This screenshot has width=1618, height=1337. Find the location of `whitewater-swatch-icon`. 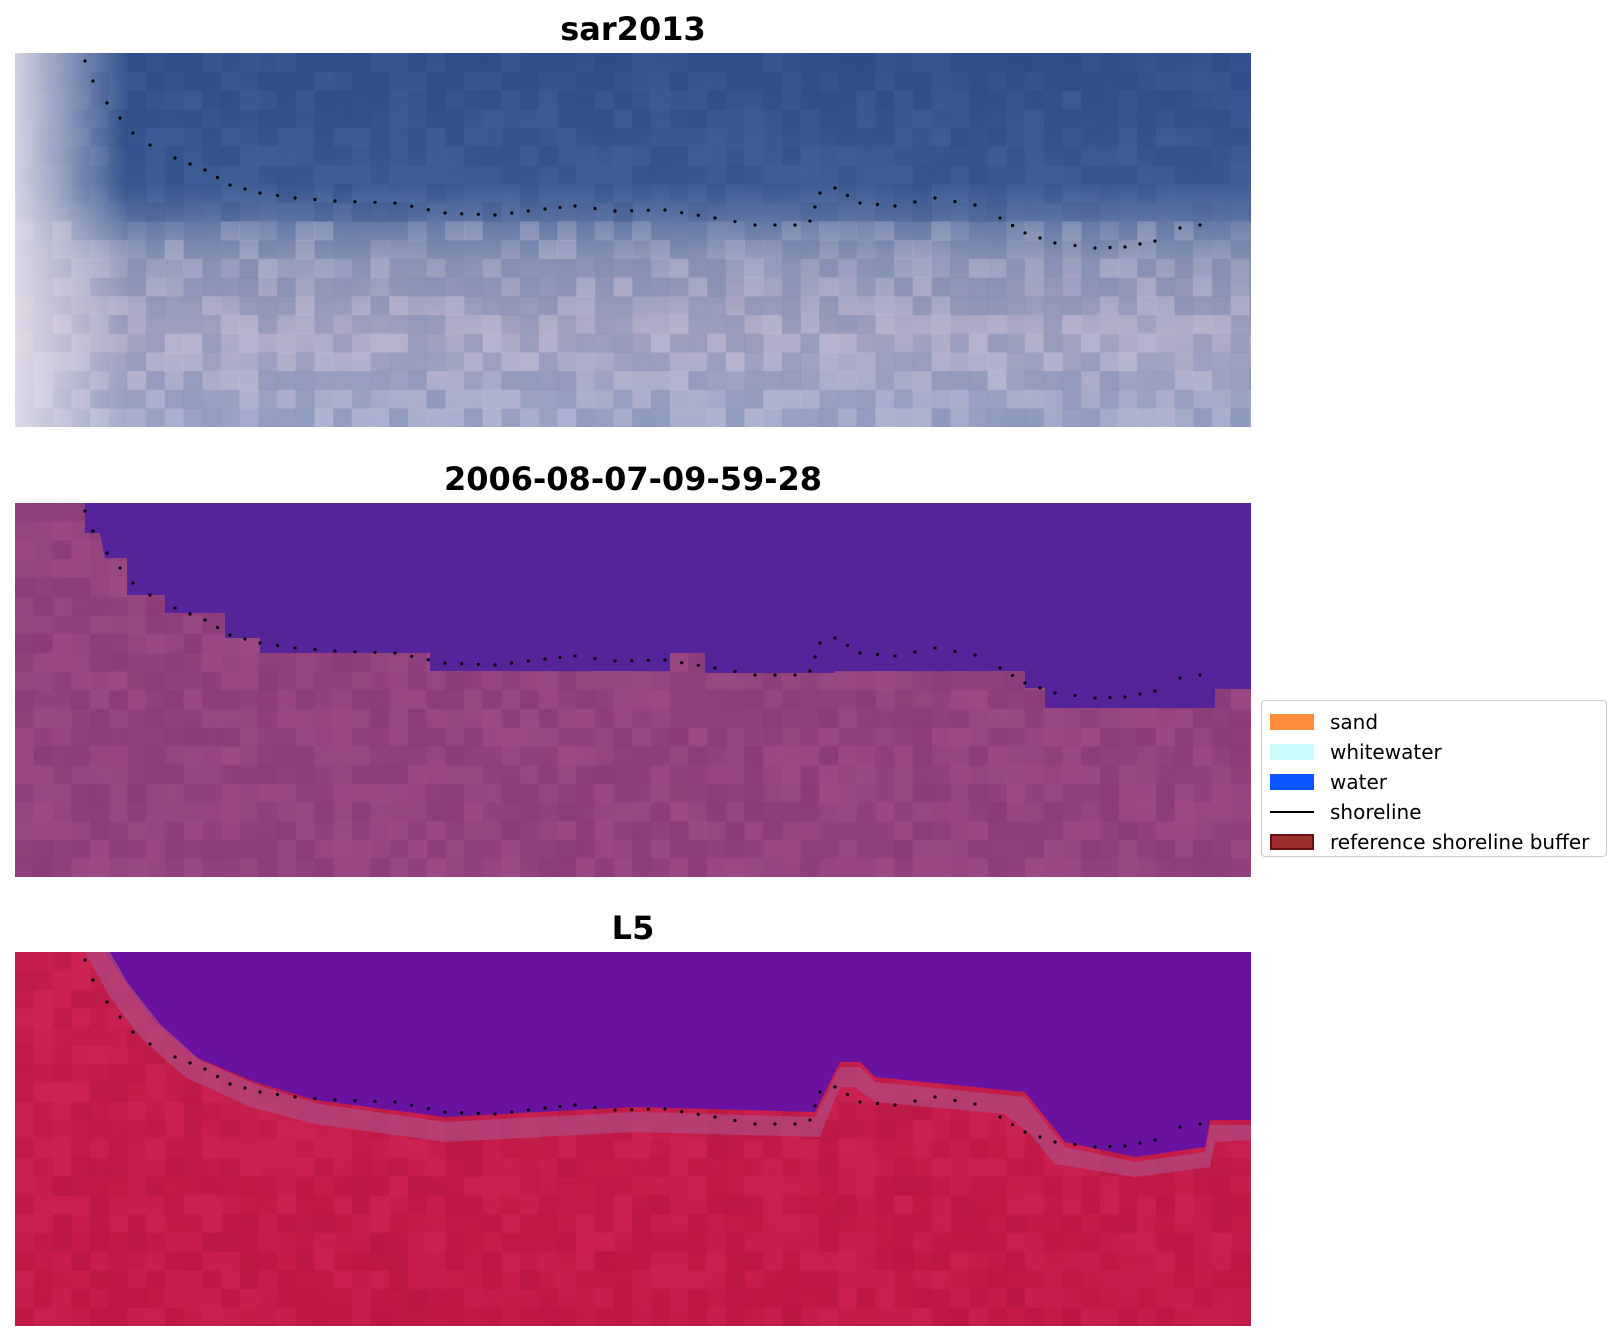

whitewater-swatch-icon is located at coordinates (1292, 752).